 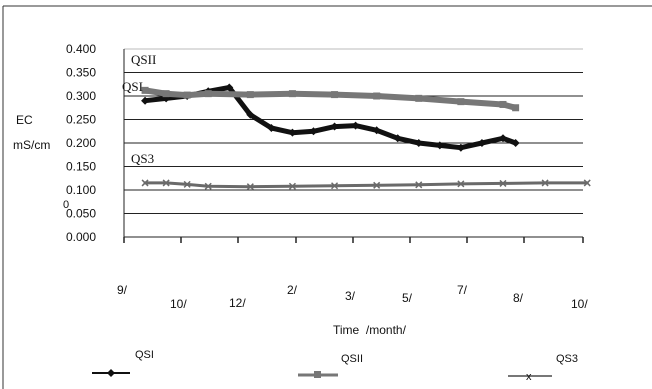 What do you see at coordinates (24, 120) in the screenshot?
I see `y-axis-label-line-1: EC` at bounding box center [24, 120].